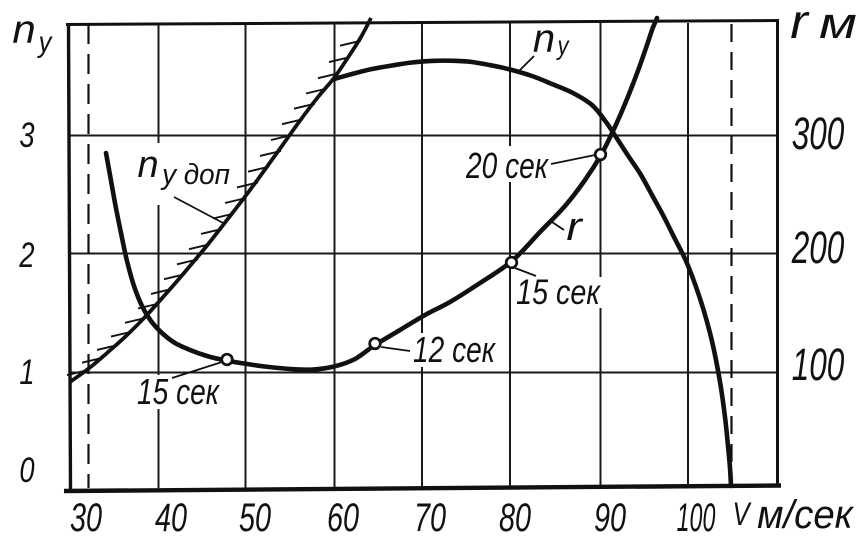  What do you see at coordinates (610, 517) in the screenshot?
I see `svg-text: 90` at bounding box center [610, 517].